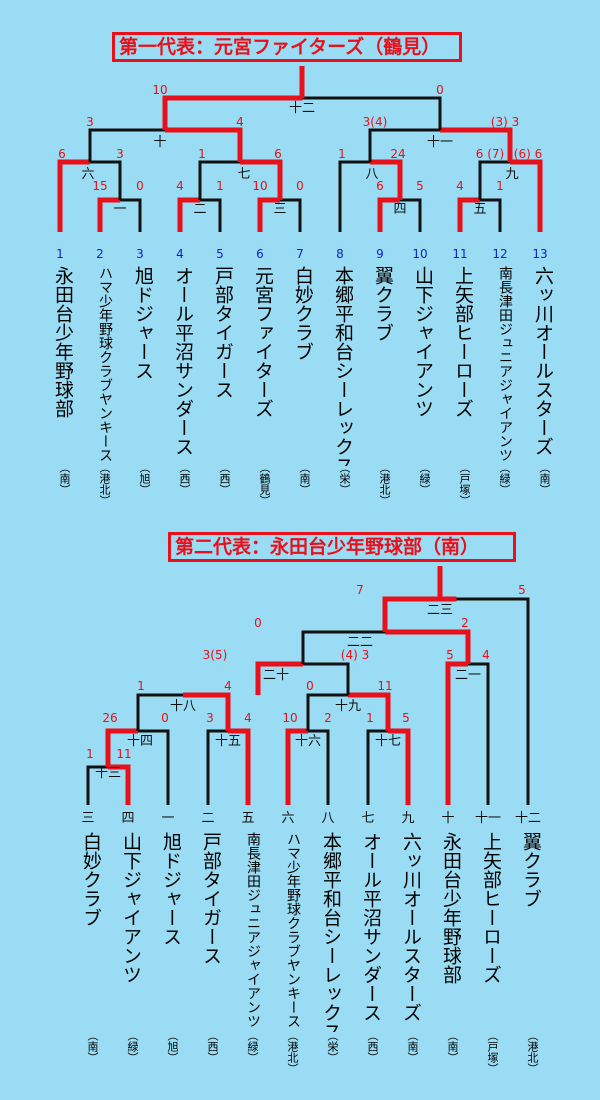  Describe the element at coordinates (367, 818) in the screenshot. I see `seed-number: 七` at that location.